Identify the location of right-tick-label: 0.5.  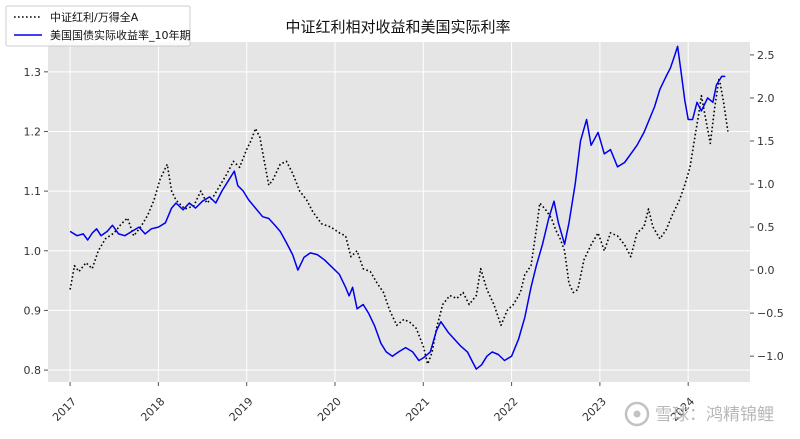
(766, 227).